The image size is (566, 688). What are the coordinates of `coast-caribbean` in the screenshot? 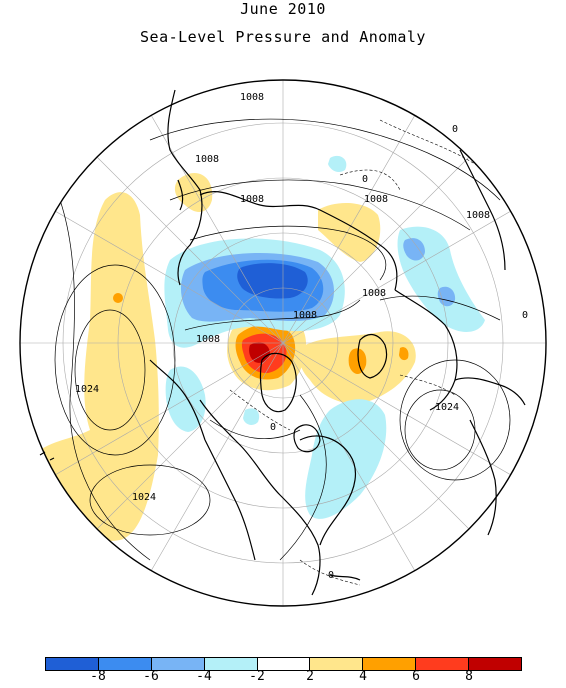 It's located at (345, 577).